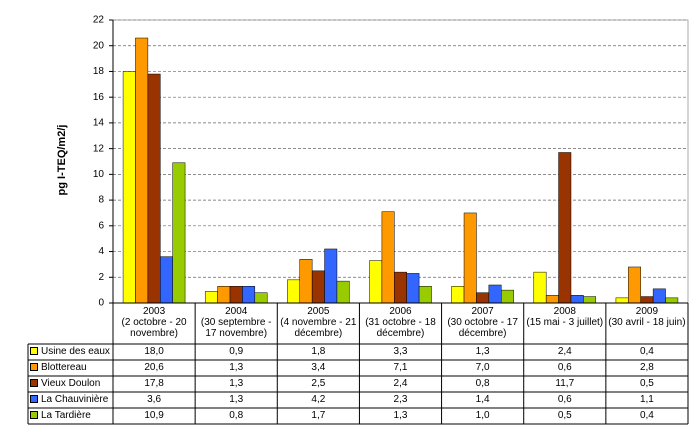  I want to click on table-value: 7,1, so click(400, 367).